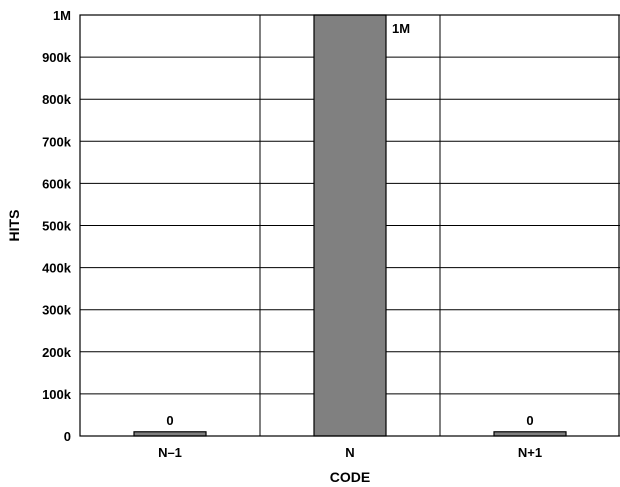 The width and height of the screenshot is (620, 487). What do you see at coordinates (62, 15) in the screenshot?
I see `y-tick-label-10: 1M` at bounding box center [62, 15].